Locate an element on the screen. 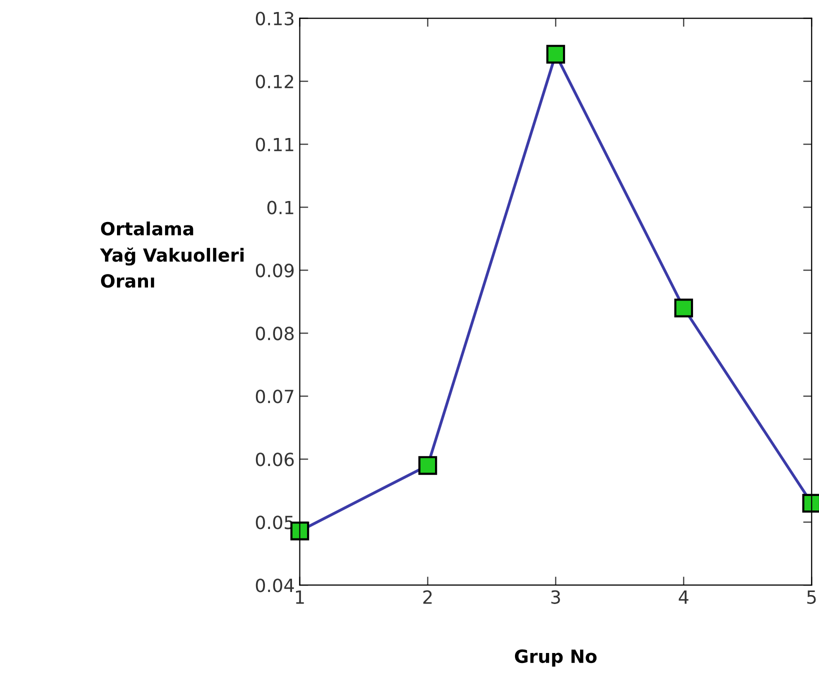 This screenshot has width=819, height=678. y-tick-label: 0.06 is located at coordinates (275, 459).